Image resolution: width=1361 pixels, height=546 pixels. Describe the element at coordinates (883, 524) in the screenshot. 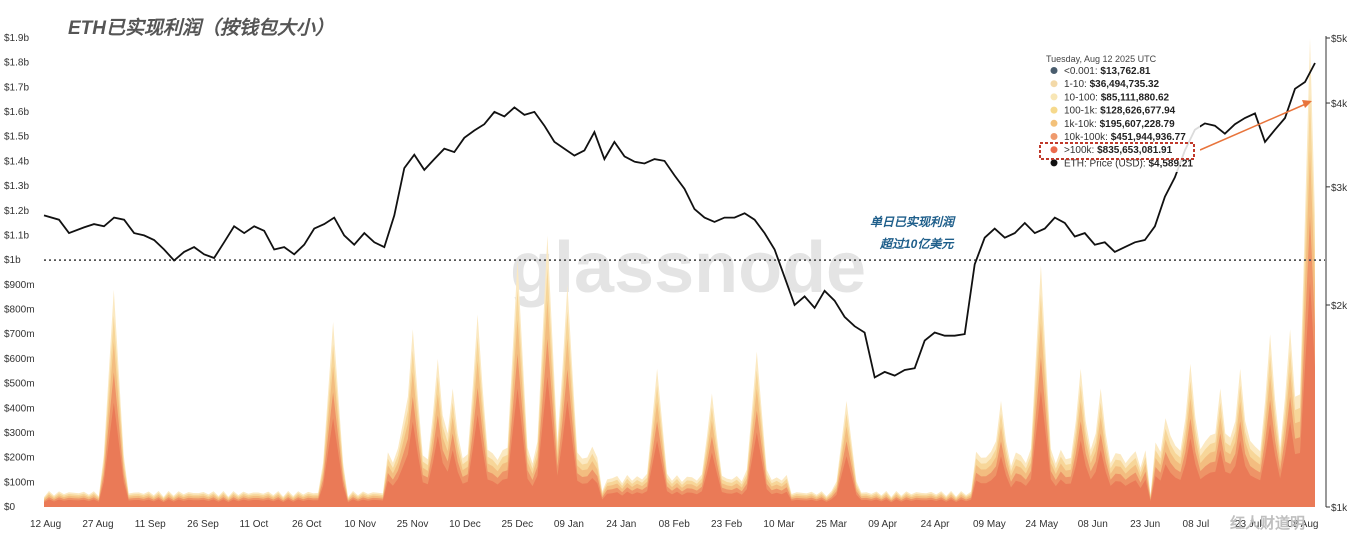

I see `x-tick-label: 09 Apr` at that location.